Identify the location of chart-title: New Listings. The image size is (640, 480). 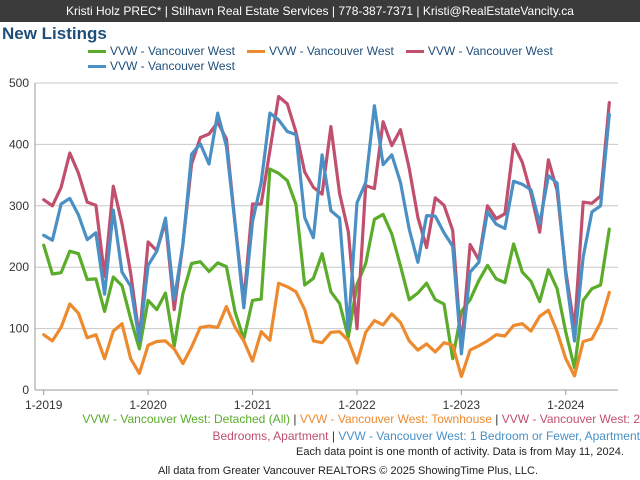
(54, 33).